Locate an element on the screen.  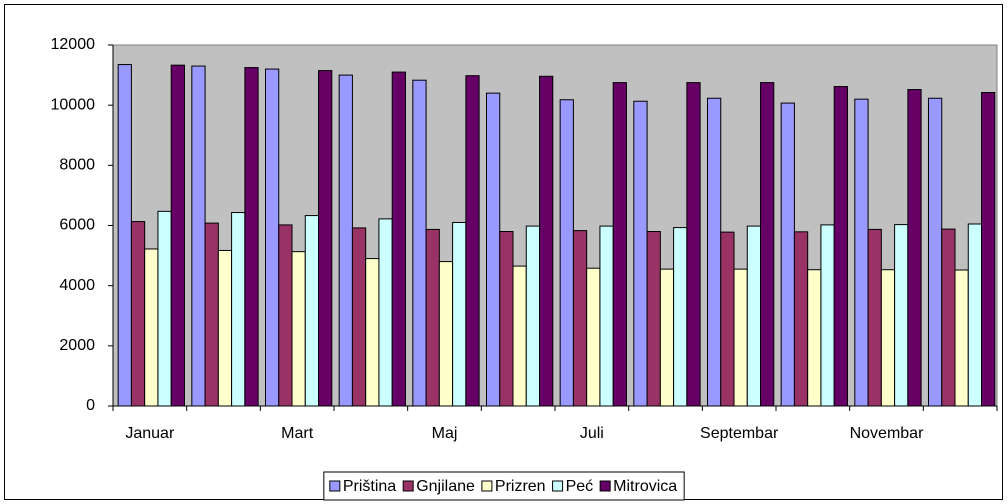
legend-label: Gnjilane is located at coordinates (445, 486).